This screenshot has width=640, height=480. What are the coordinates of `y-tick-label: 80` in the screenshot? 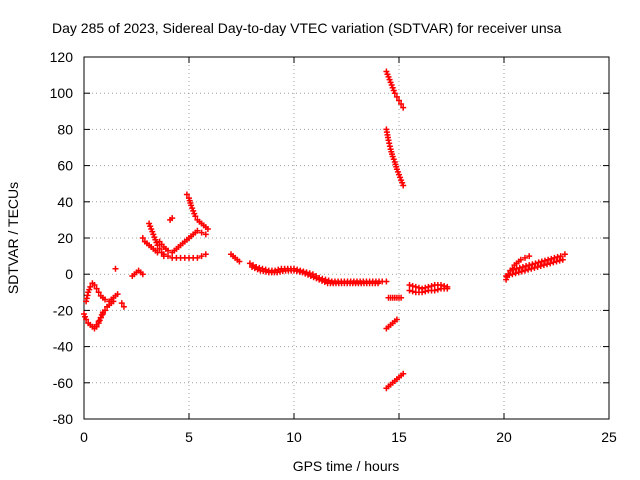 It's located at (65, 129).